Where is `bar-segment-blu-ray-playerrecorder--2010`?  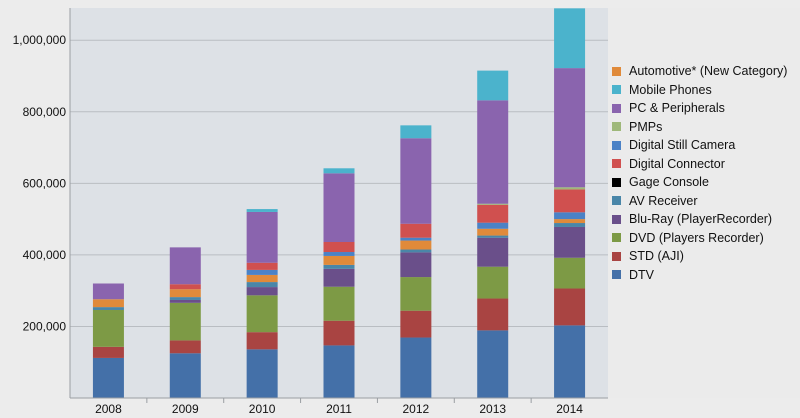 bar-segment-blu-ray-playerrecorder--2010 is located at coordinates (262, 291).